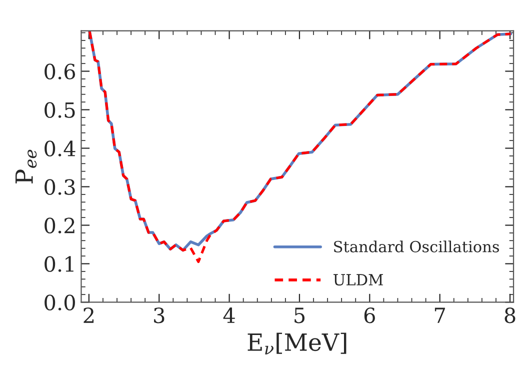 This screenshot has width=524, height=385. What do you see at coordinates (59, 110) in the screenshot?
I see `y-tick-label: 0.5` at bounding box center [59, 110].